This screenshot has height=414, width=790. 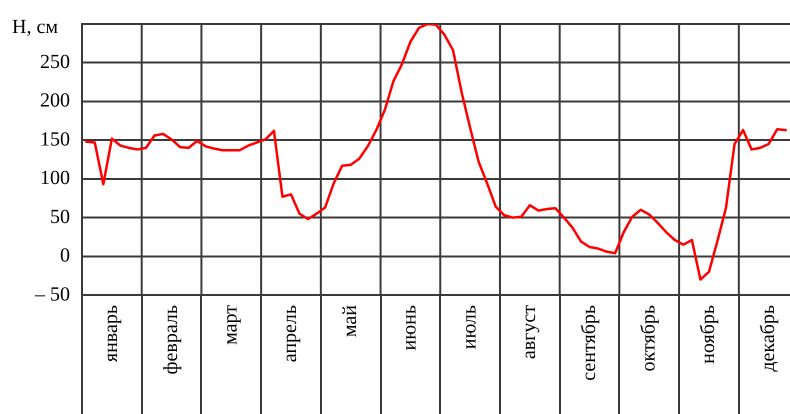 What do you see at coordinates (349, 321) in the screenshot?
I see `x-tick-label: май` at bounding box center [349, 321].